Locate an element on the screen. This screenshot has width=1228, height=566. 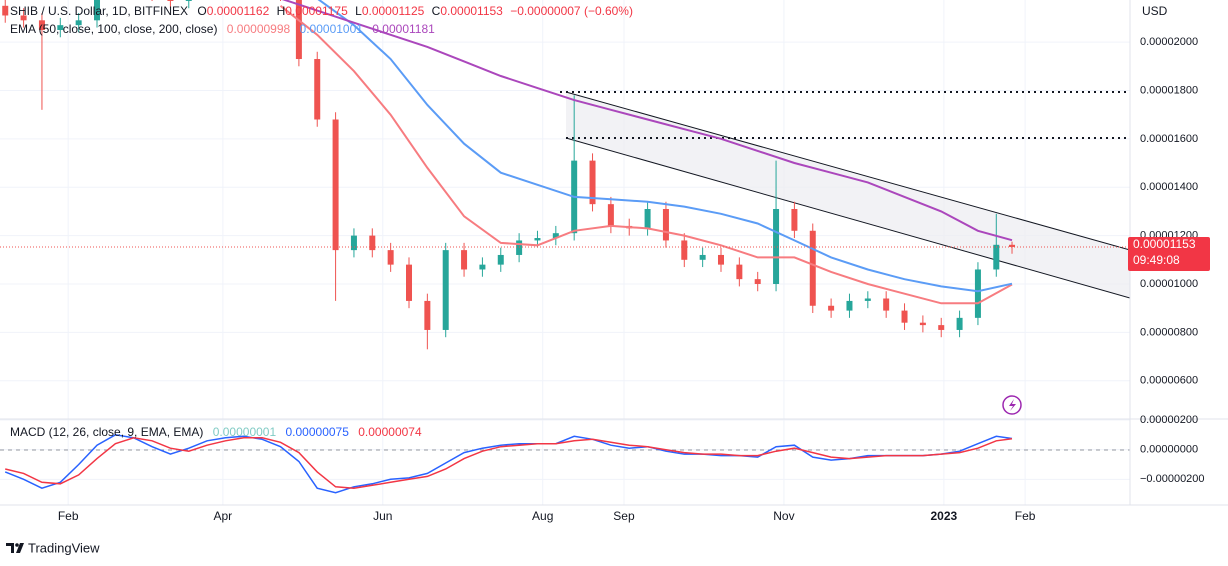
y-tick-label: 0.00000800 is located at coordinates (1169, 332).